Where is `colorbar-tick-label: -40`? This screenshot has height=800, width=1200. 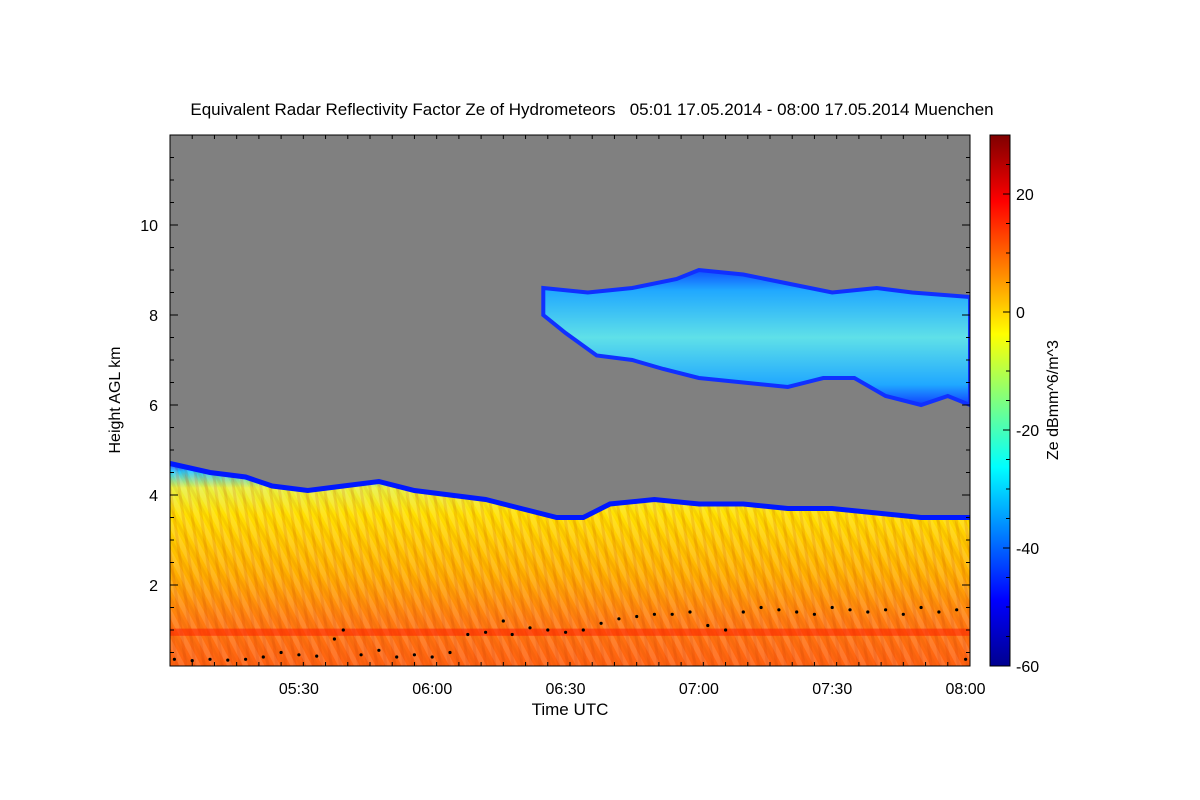
colorbar-tick-label: -40 is located at coordinates (1027, 549).